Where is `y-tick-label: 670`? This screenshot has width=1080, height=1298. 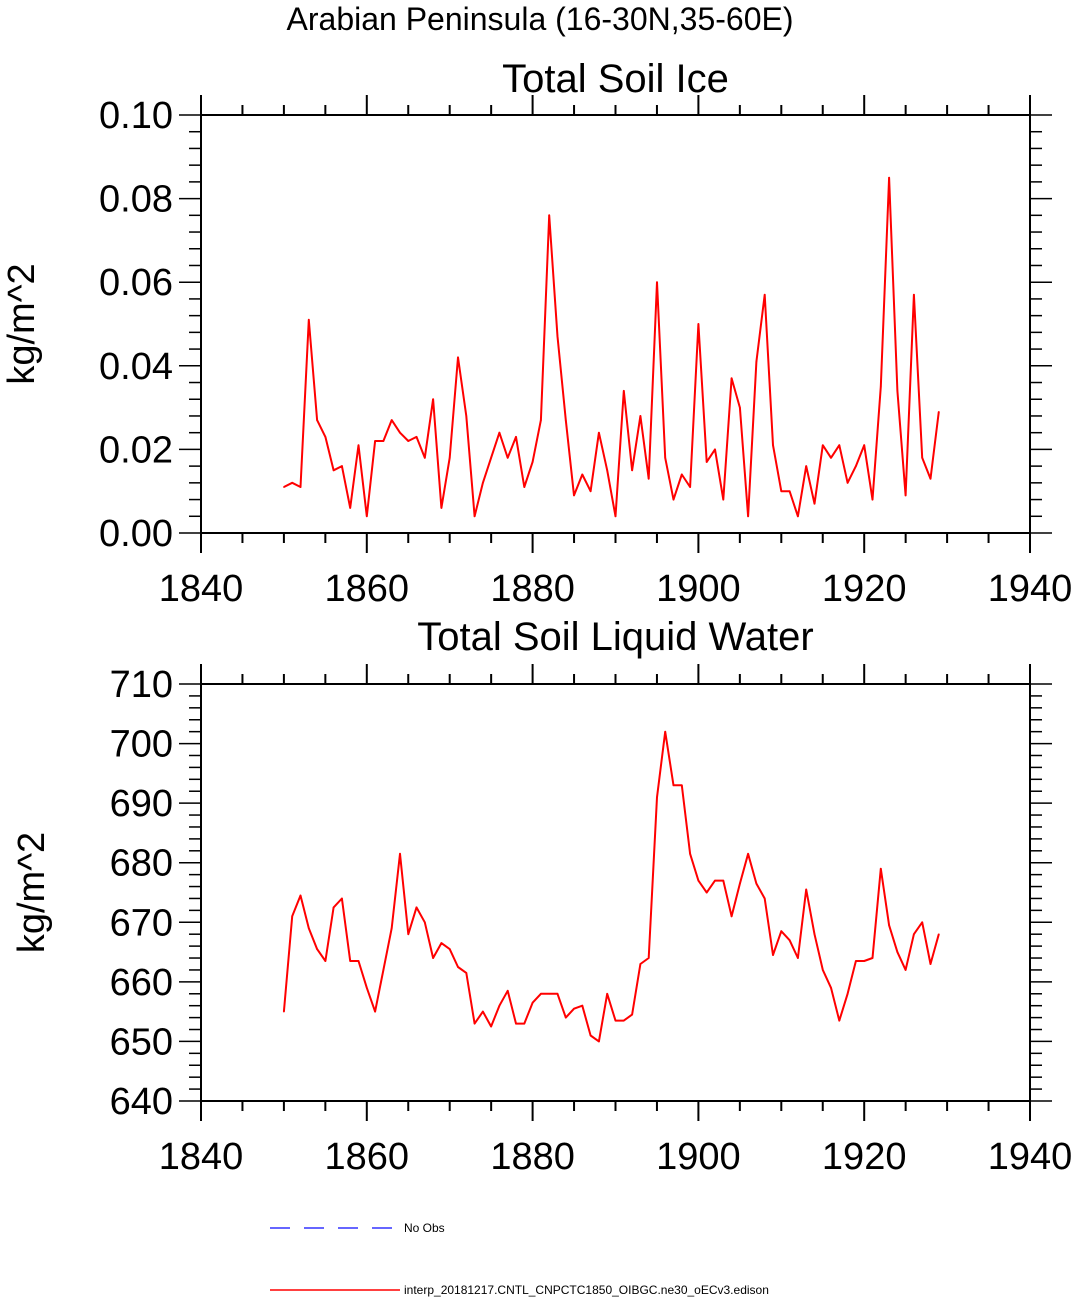
y-tick-label: 670 is located at coordinates (141, 923).